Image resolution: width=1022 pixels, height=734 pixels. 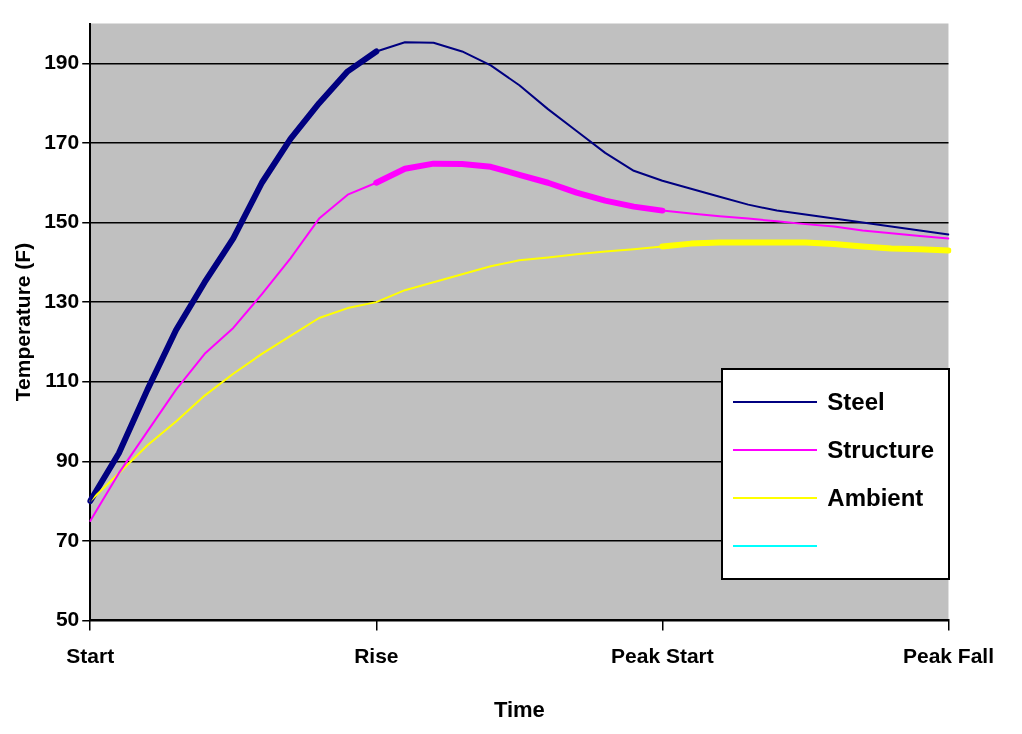 I want to click on y-tick-label: 70, so click(x=67, y=539).